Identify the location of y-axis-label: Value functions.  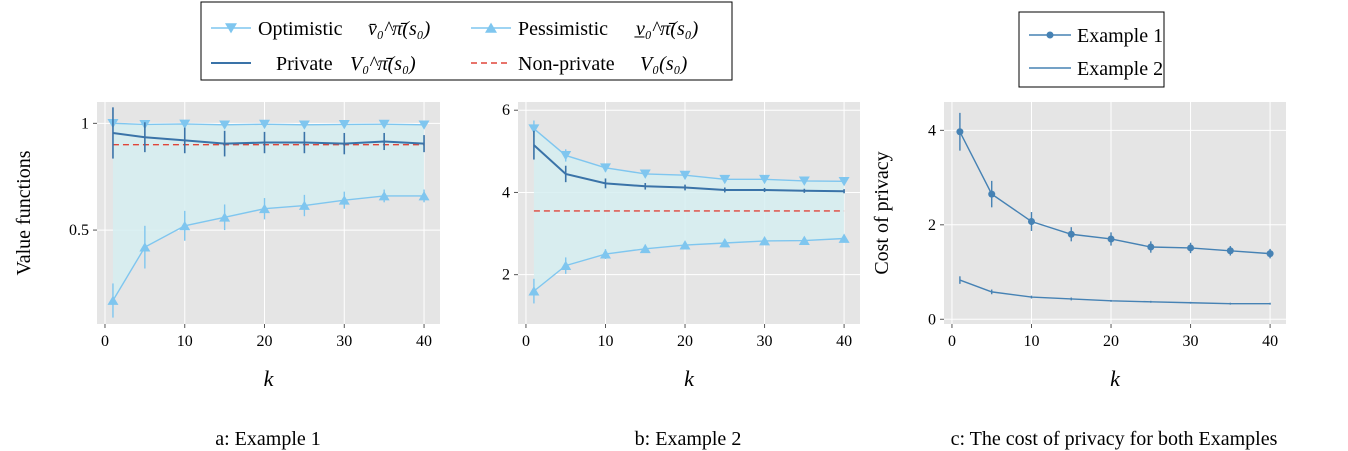
(24, 212).